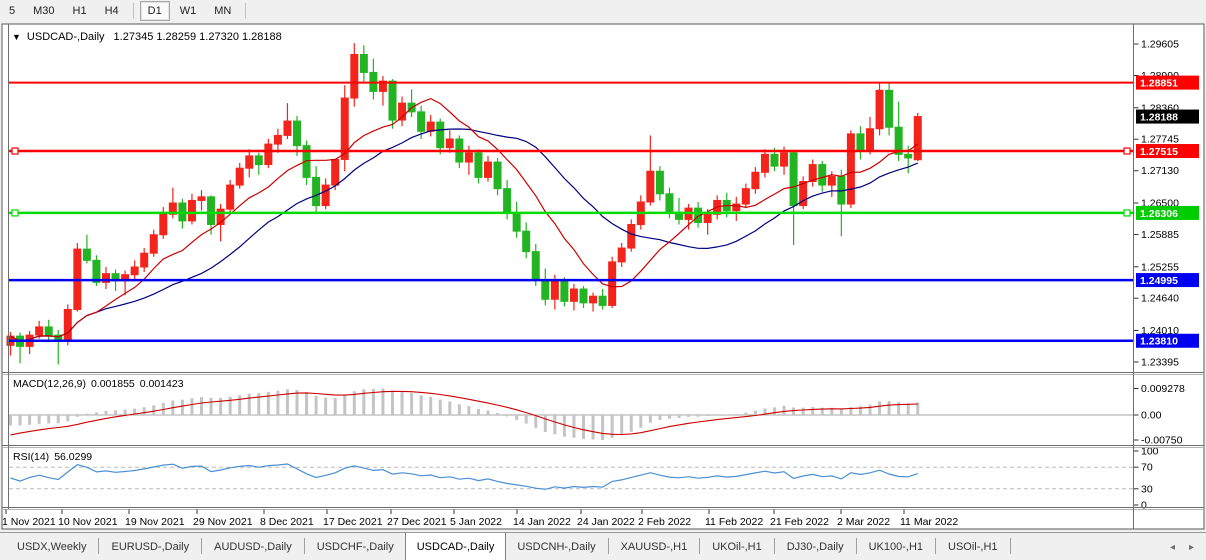 This screenshot has height=560, width=1206. I want to click on timeframe-button-h1: H1, so click(79, 11).